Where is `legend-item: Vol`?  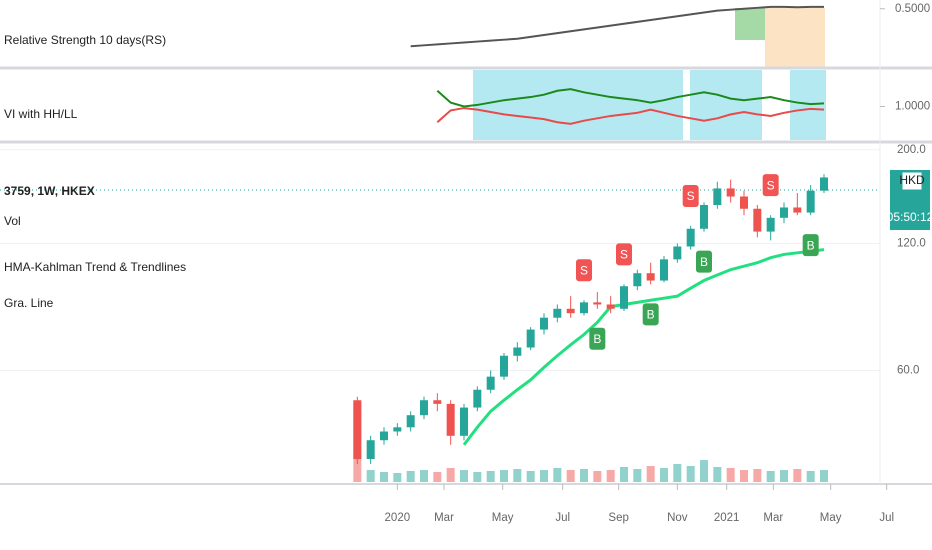
legend-item: Vol is located at coordinates (12, 221).